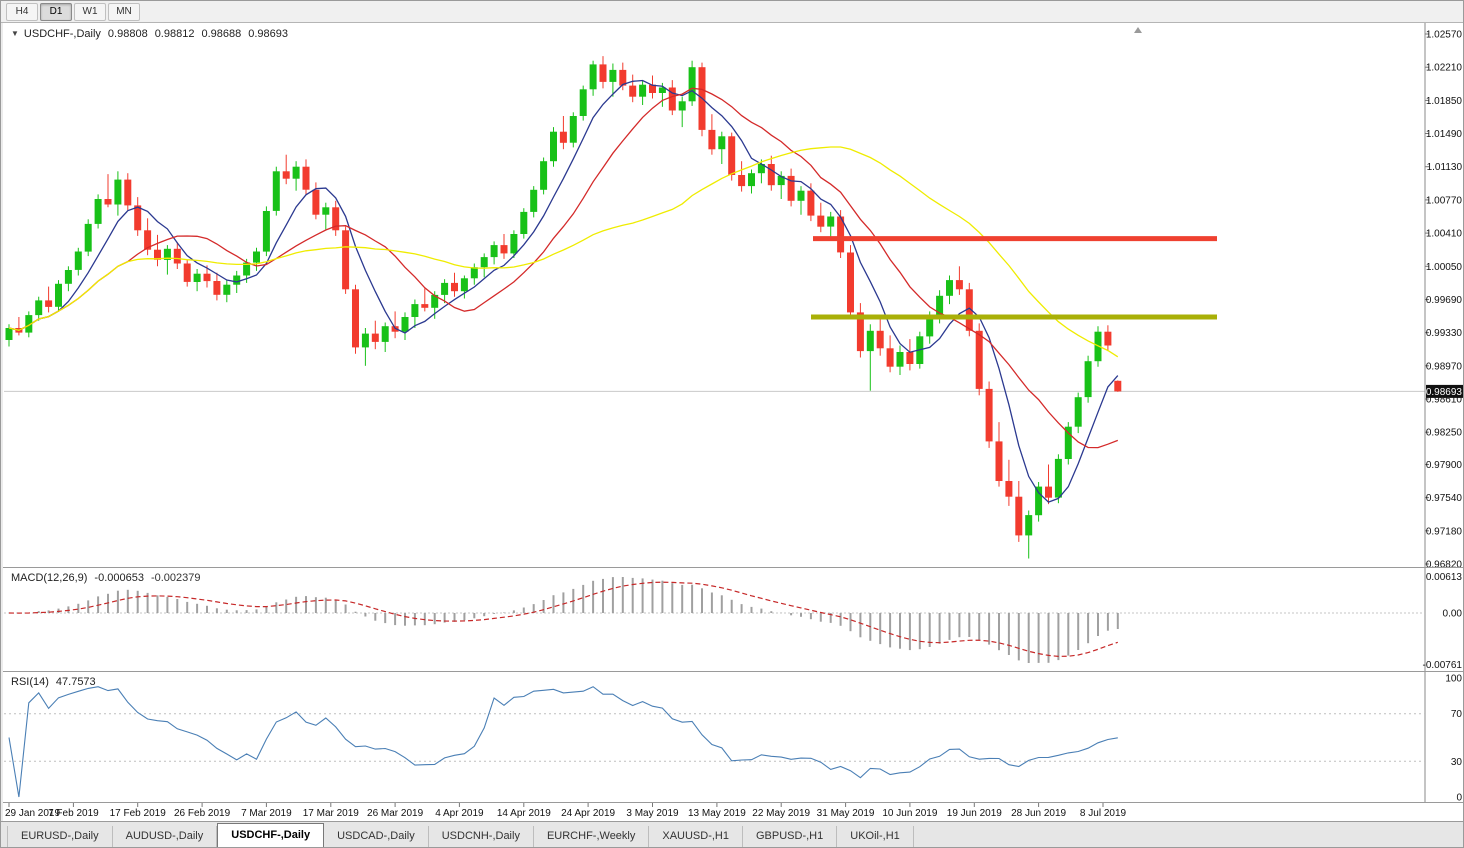 This screenshot has height=848, width=1464. I want to click on symbol-title: USDCHF-,Daily, so click(62, 34).